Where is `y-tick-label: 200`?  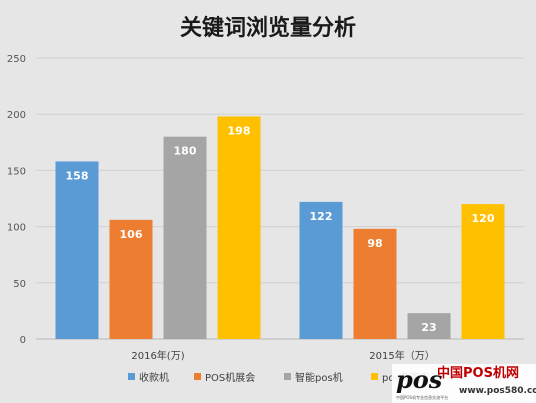
y-tick-label: 200 is located at coordinates (16, 115).